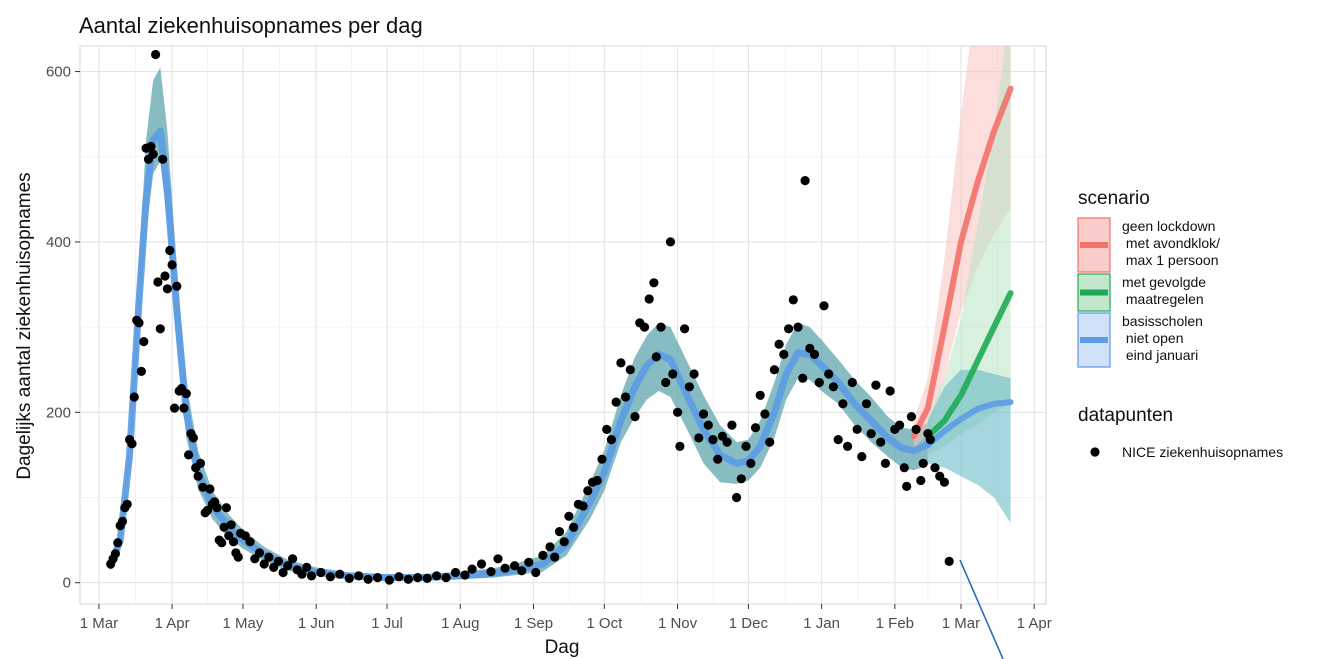  Describe the element at coordinates (1163, 299) in the screenshot. I see `legend-label-1: maatregelen` at that location.